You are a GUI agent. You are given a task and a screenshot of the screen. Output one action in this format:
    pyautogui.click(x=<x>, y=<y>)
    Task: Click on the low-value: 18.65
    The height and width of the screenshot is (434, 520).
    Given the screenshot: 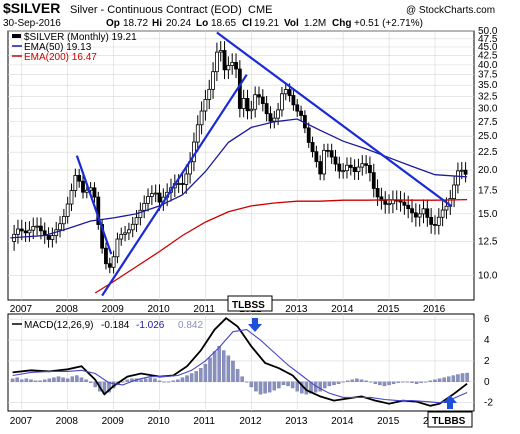 What is the action you would take?
    pyautogui.click(x=223, y=23)
    